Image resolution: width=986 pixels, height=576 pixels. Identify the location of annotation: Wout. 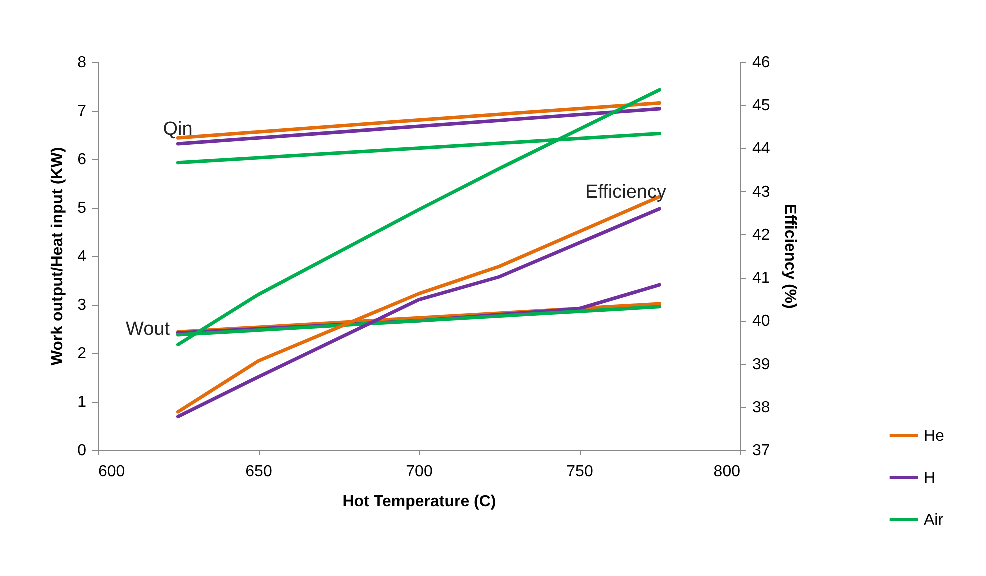
(148, 329).